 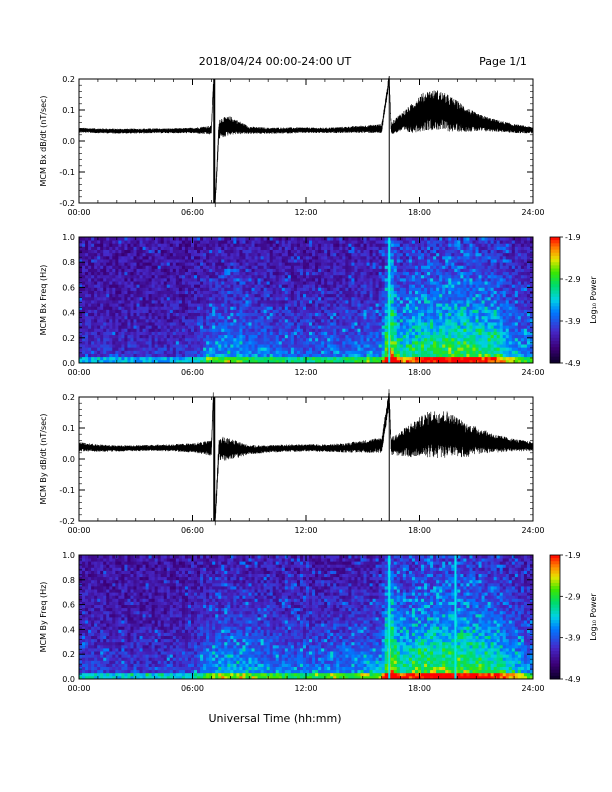 What do you see at coordinates (68, 110) in the screenshot?
I see `y-tick-label: 0.1` at bounding box center [68, 110].